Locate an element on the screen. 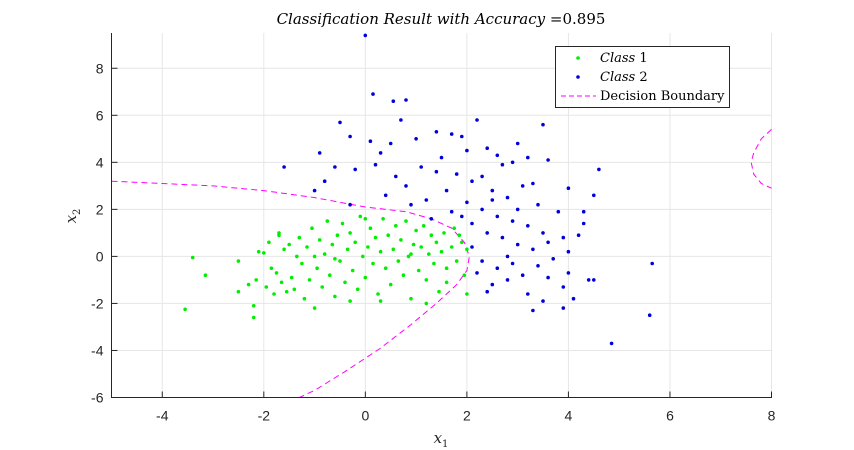  legend-class1-marker is located at coordinates (578, 58).